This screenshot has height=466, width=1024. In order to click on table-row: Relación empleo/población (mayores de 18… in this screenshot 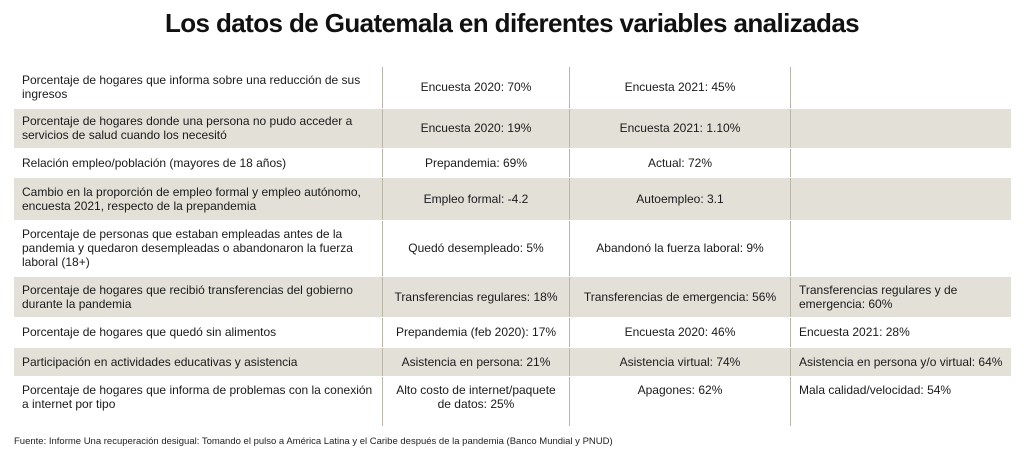, I will do `click(512, 163)`.